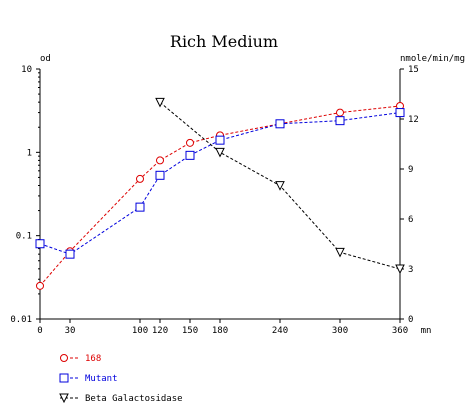 This screenshot has width=472, height=405. Describe the element at coordinates (426, 331) in the screenshot. I see `x-axis-label: mn` at that location.